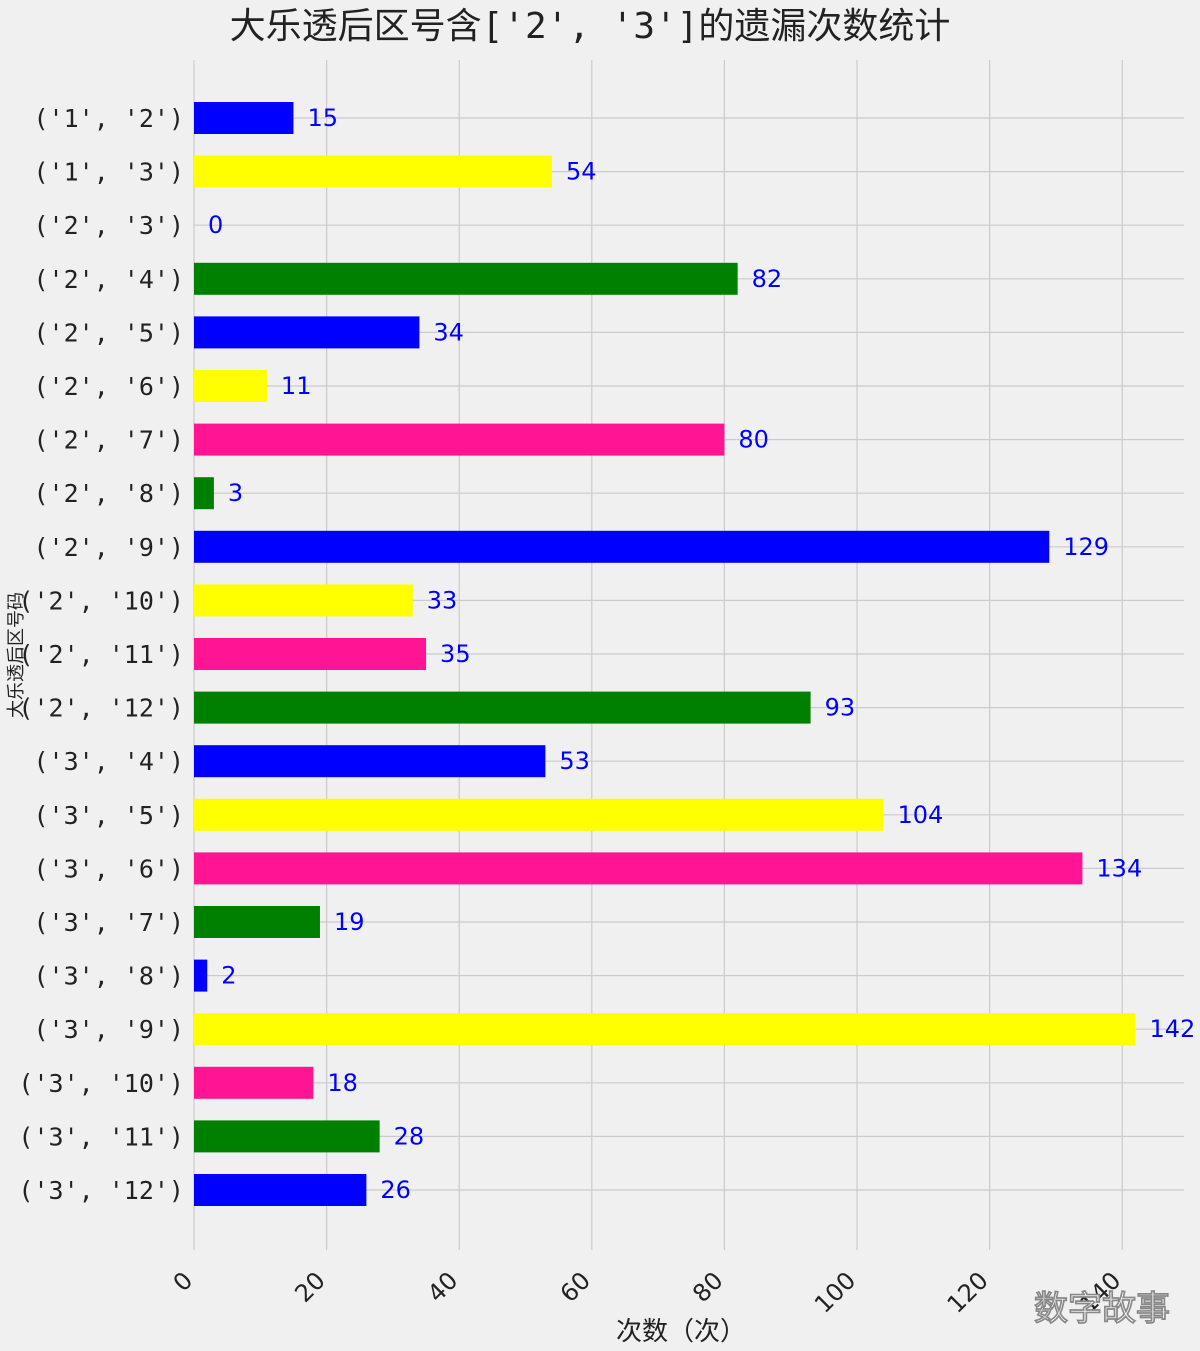 The image size is (1200, 1351). What do you see at coordinates (108, 976) in the screenshot?
I see `y-tick-label: ('3', '8')` at bounding box center [108, 976].